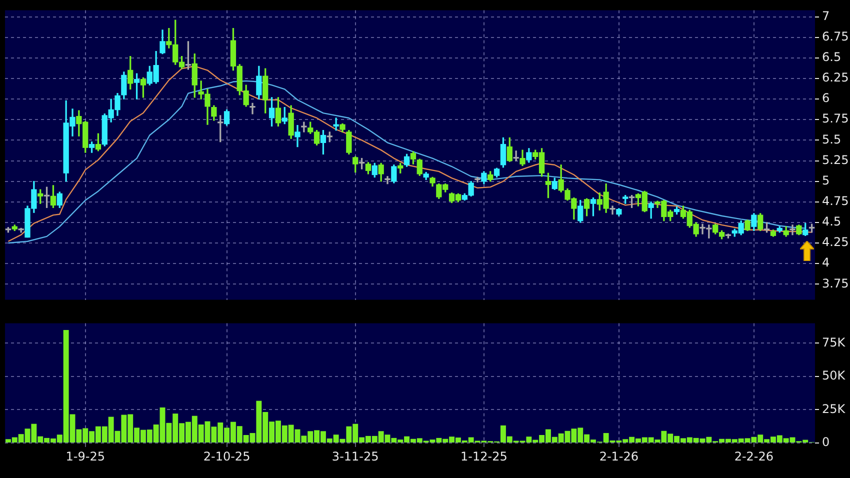 This screenshot has width=850, height=478. Describe the element at coordinates (835, 36) in the screenshot. I see `y-tick-label: 6.75` at that location.